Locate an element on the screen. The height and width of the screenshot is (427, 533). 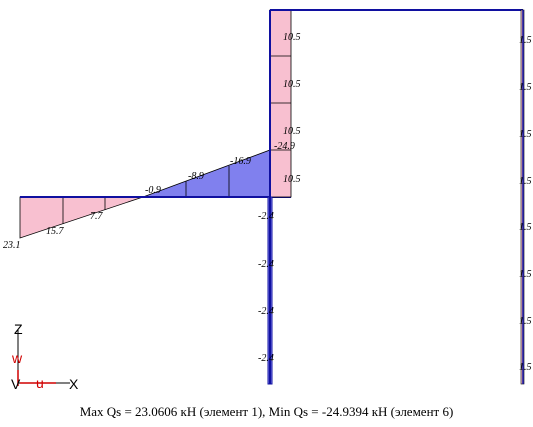
label-left-4: -0.9 is located at coordinates (153, 190).